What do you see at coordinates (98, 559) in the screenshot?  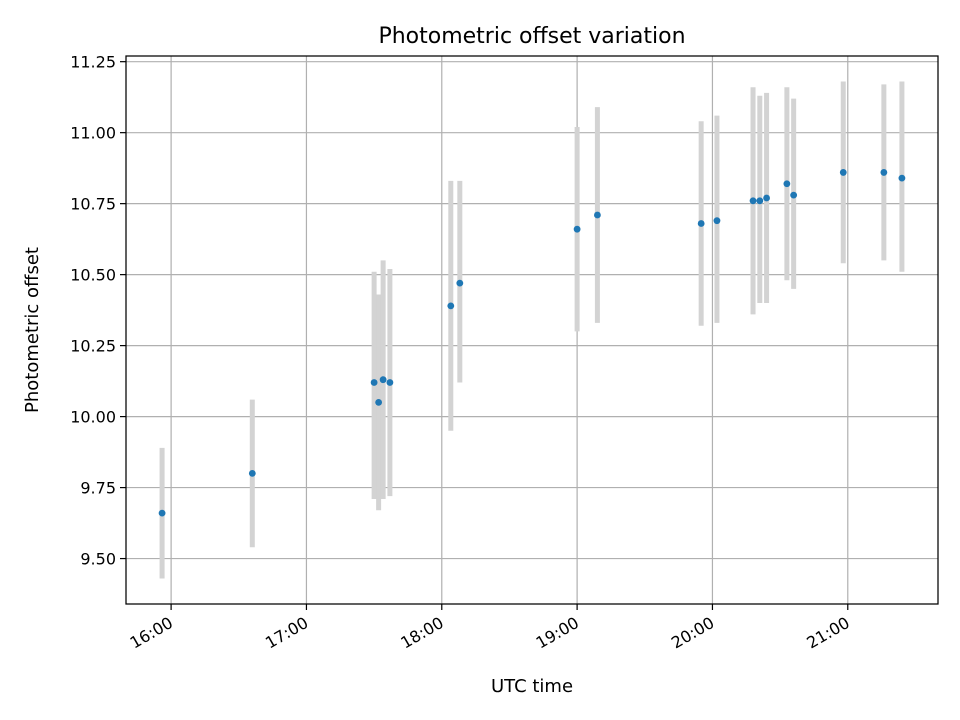 I see `y-tick-label: 9.50` at bounding box center [98, 559].